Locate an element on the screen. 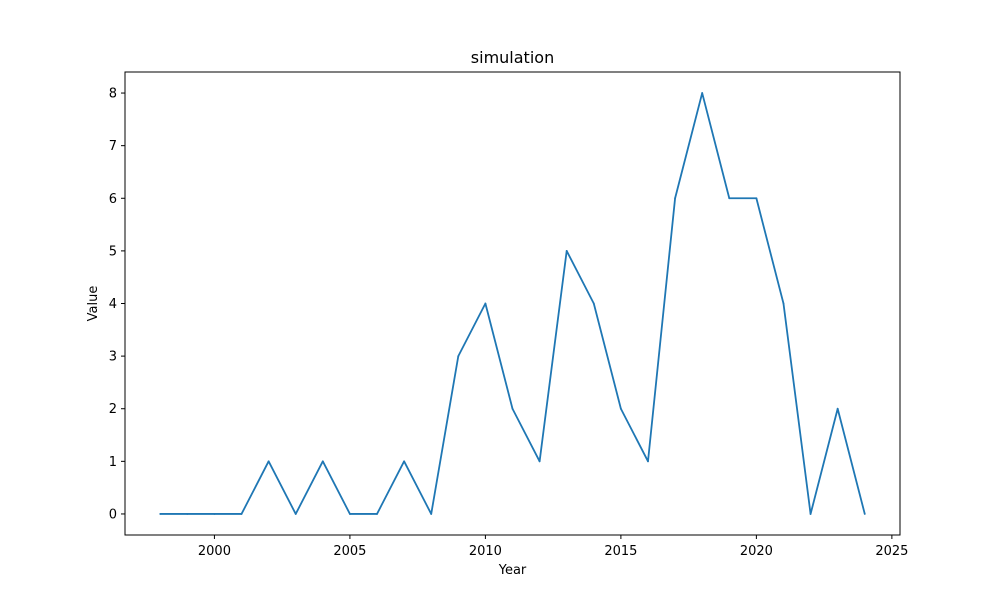 This screenshot has width=1000, height=600. x-tick-label: 2025 is located at coordinates (891, 551).